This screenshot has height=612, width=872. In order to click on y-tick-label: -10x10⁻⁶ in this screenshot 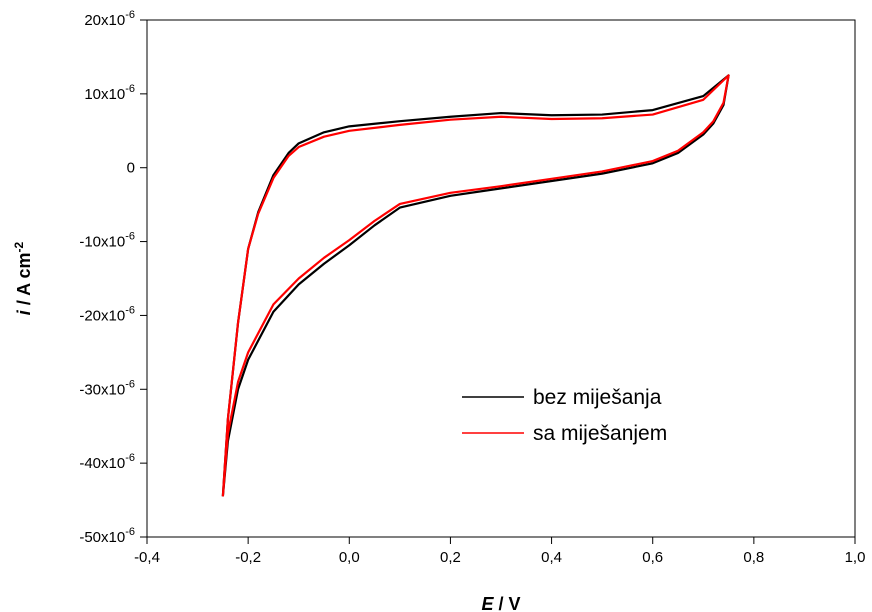, I will do `click(107, 241)`.